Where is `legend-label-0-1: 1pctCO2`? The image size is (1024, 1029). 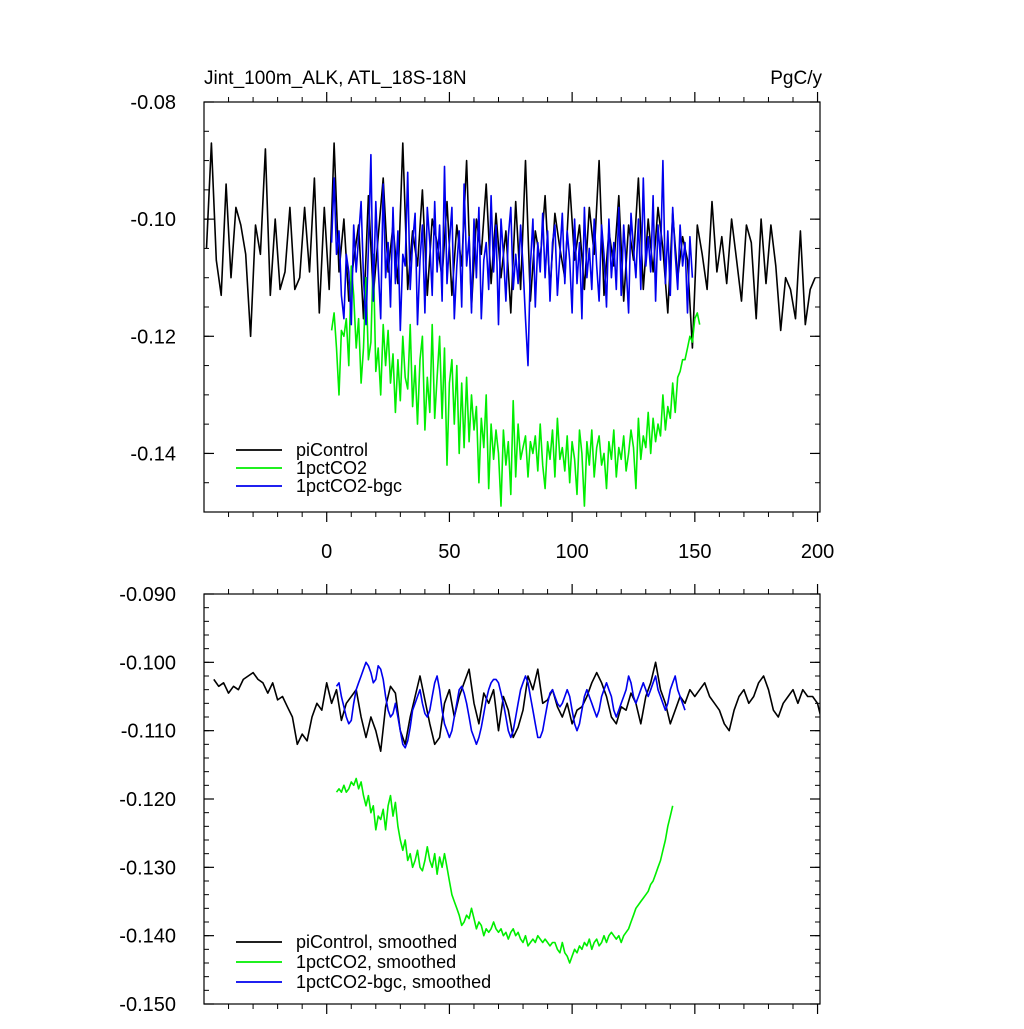
legend-label-0-1: 1pctCO2 is located at coordinates (331, 468).